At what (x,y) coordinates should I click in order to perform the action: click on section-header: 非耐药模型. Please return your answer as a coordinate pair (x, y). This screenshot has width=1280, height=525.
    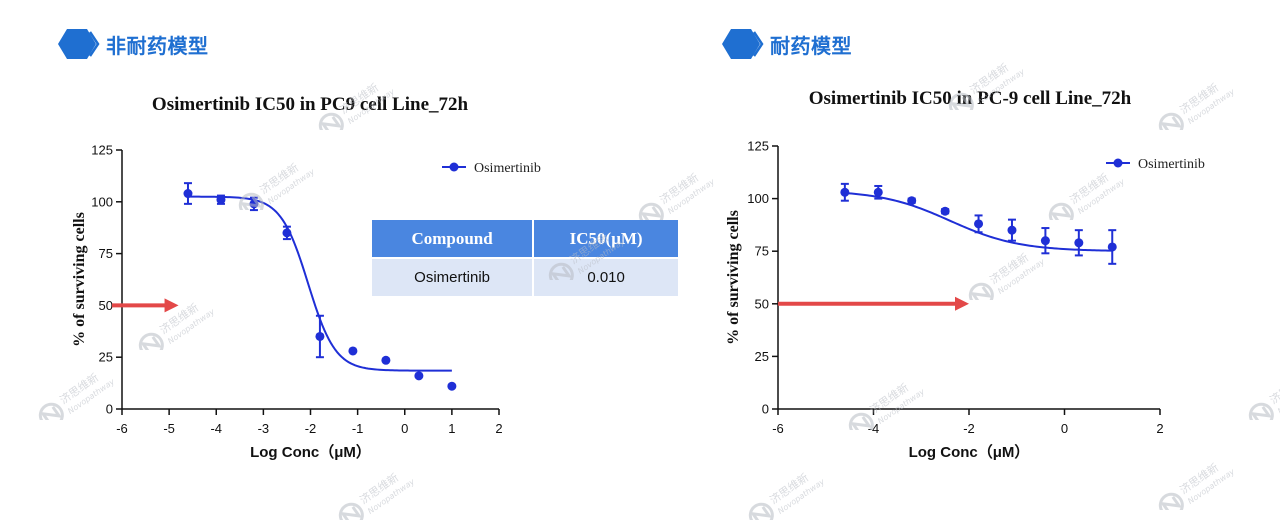
    Looking at the image, I should click on (131, 44).